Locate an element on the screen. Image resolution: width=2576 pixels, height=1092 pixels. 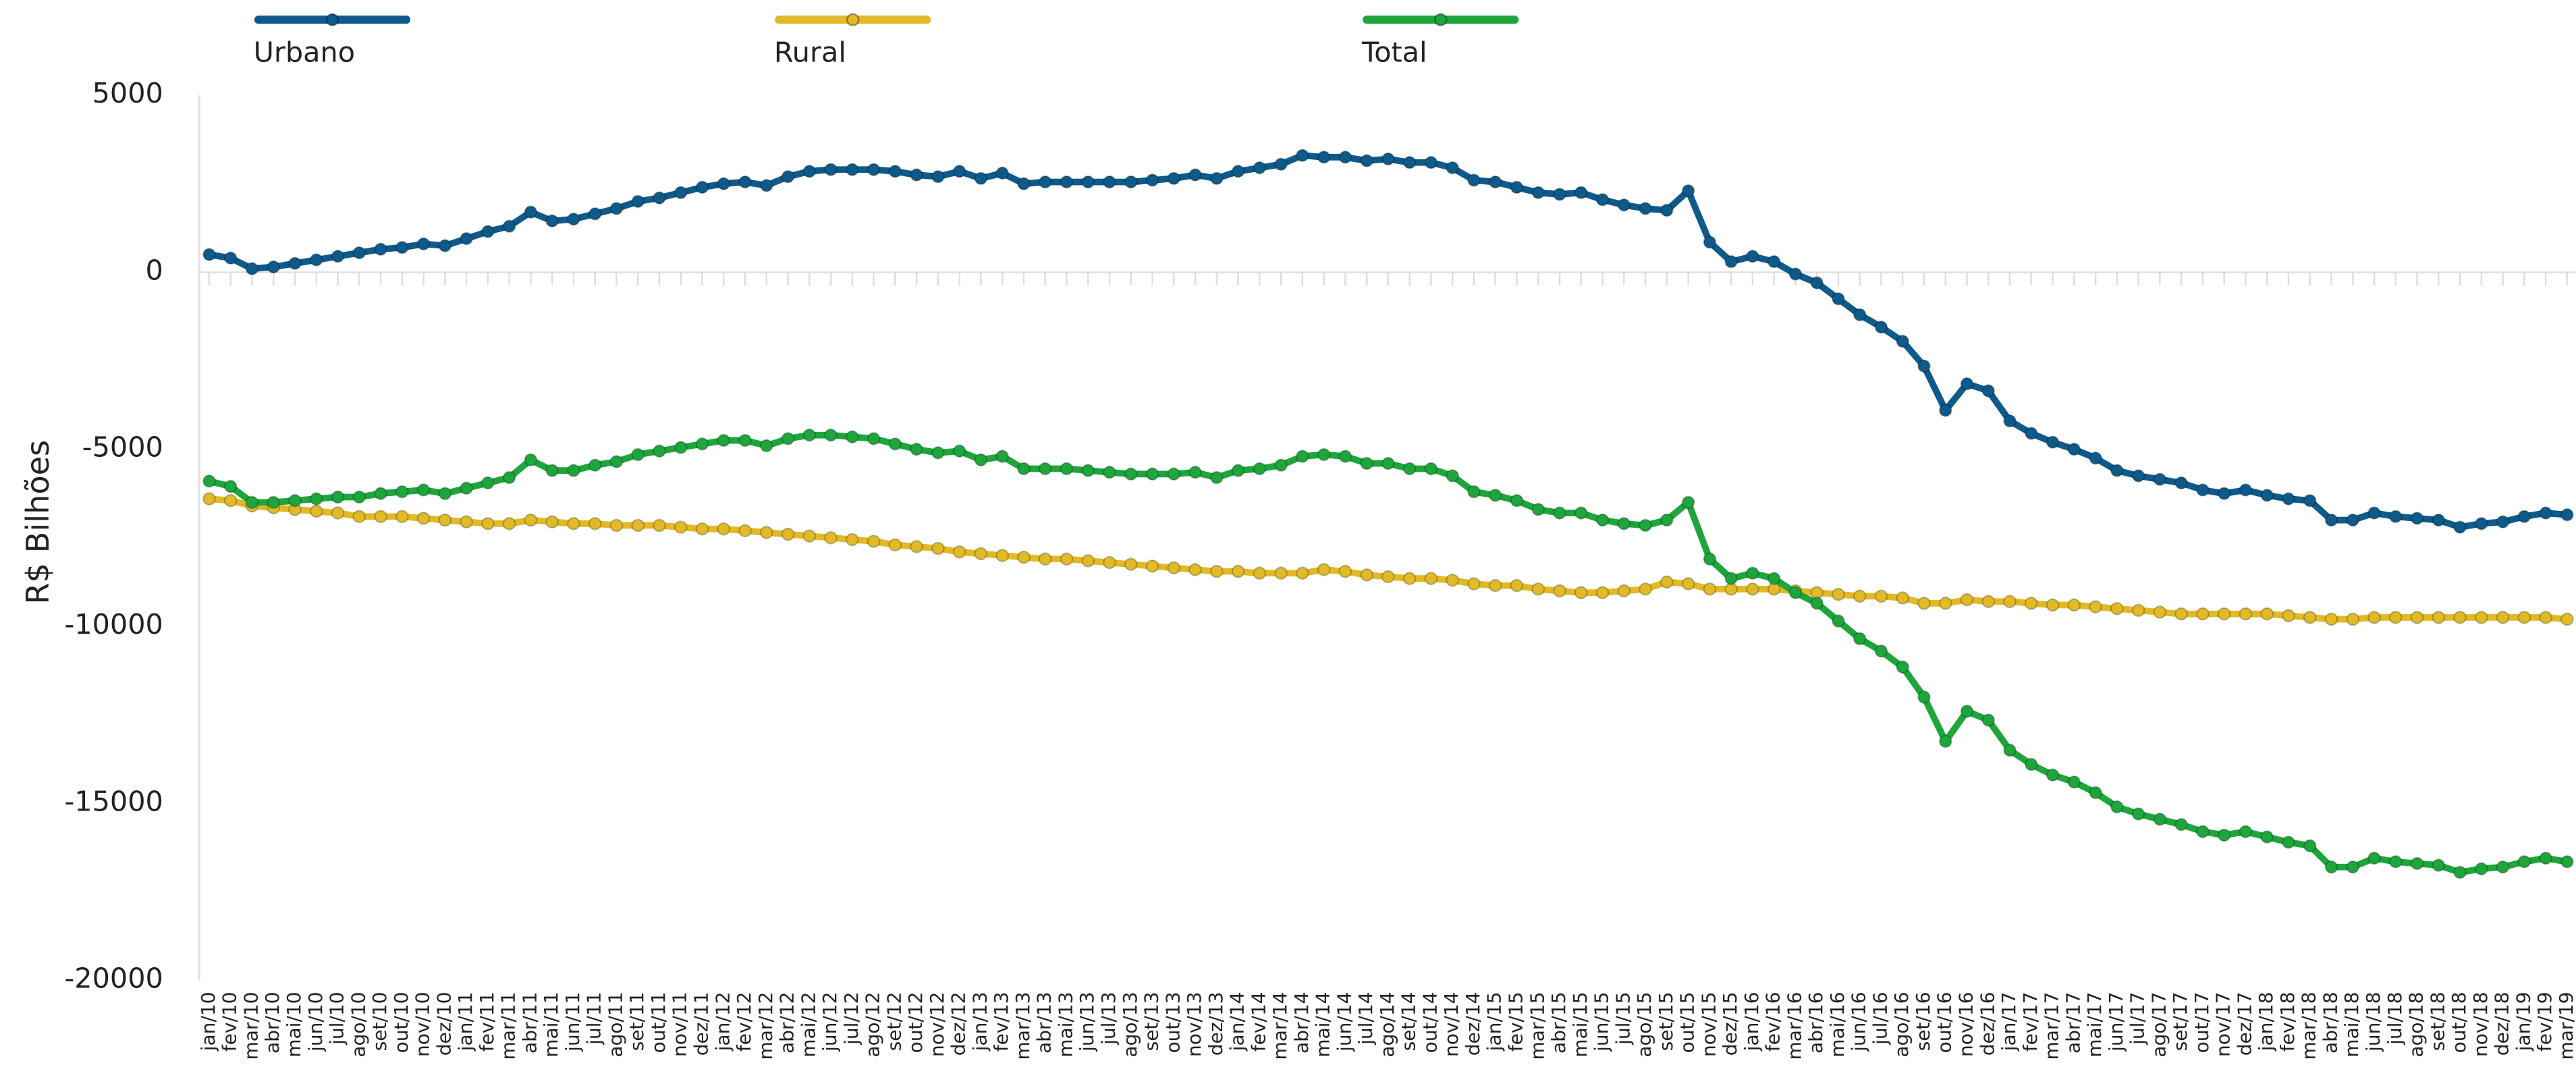
x-tick-label: set/14 is located at coordinates (1409, 1022).